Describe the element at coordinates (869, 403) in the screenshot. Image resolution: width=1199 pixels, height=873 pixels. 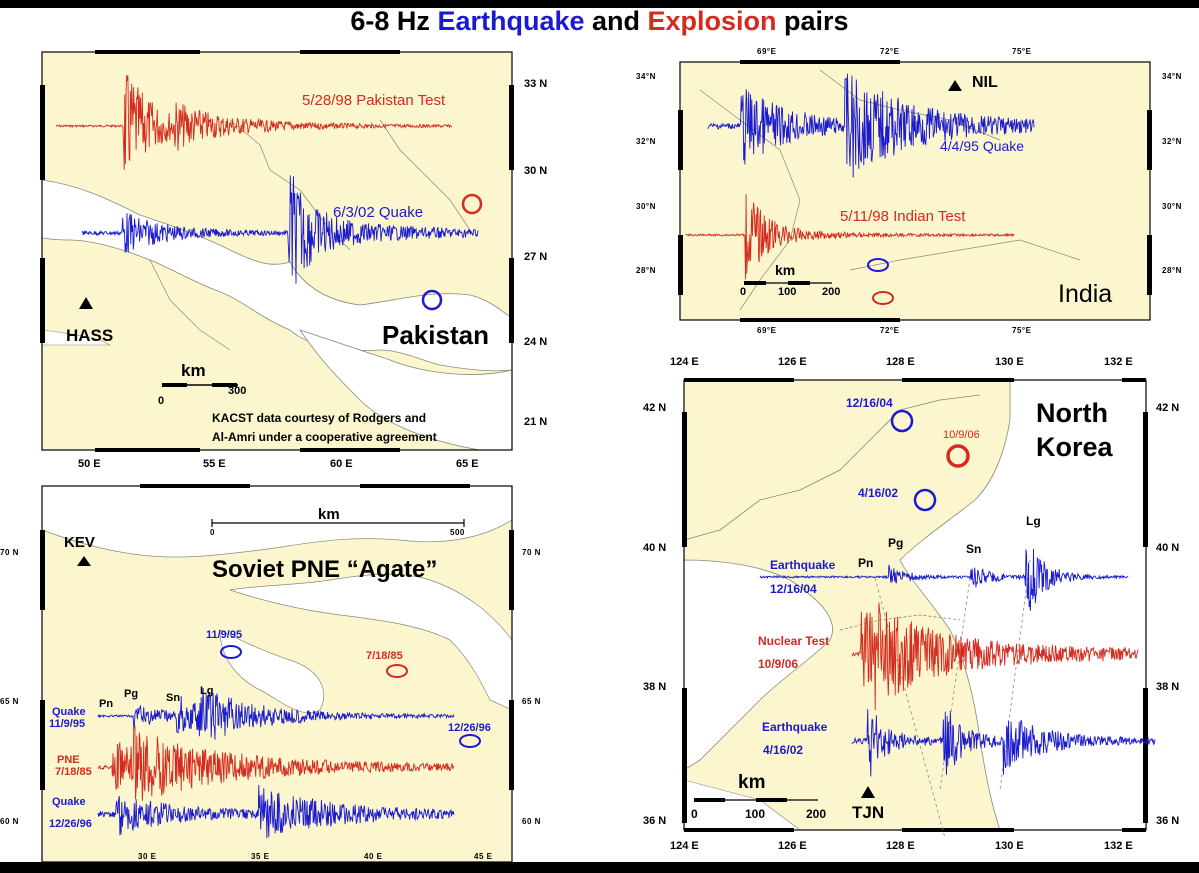
I see `korea-event1-date: 12/16/04` at that location.